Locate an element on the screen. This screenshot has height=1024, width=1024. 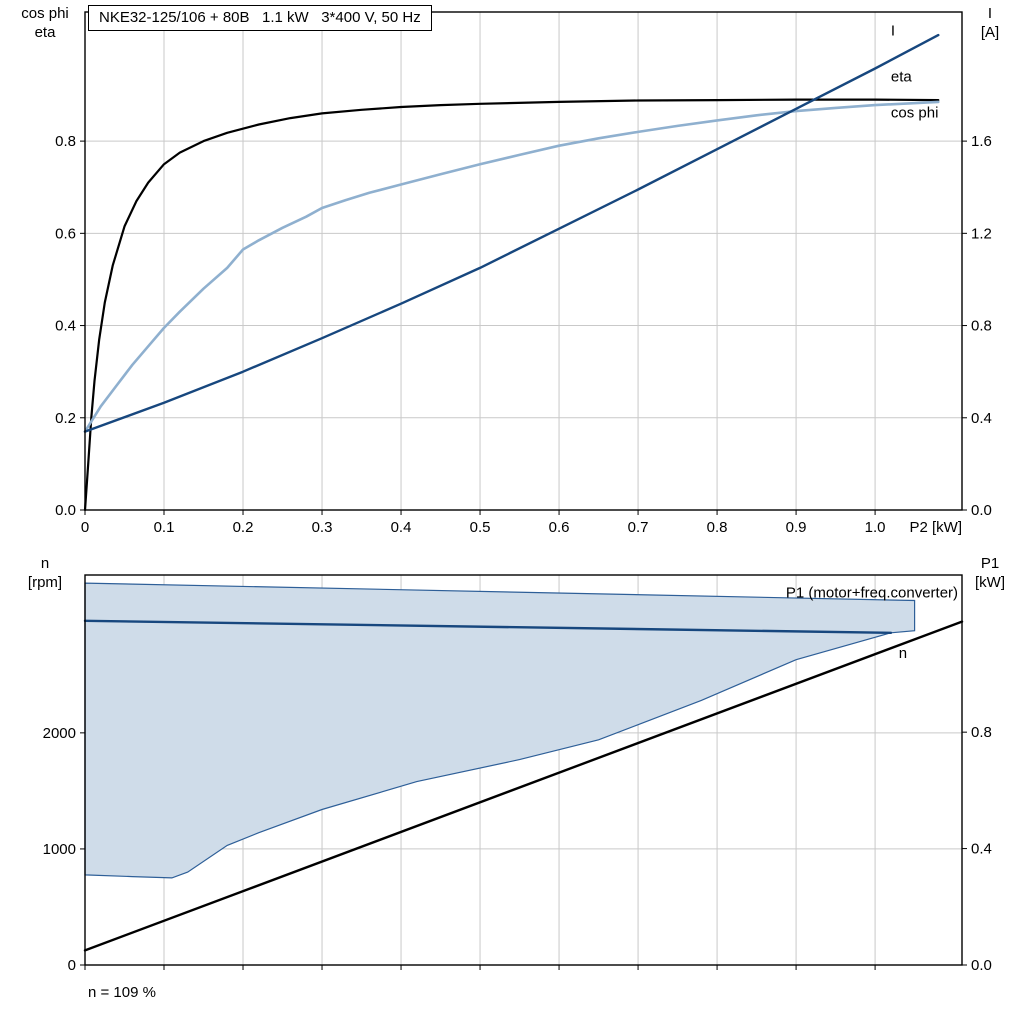
x-tick-label: 0.7 is located at coordinates (638, 527).